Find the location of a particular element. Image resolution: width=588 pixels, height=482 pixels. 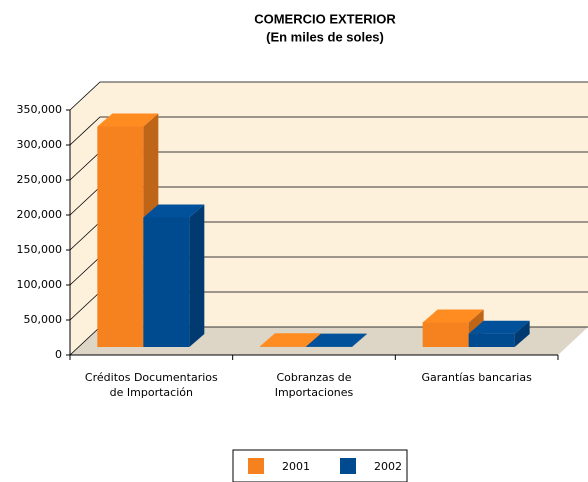

y-tick-label: 0 is located at coordinates (58, 354).